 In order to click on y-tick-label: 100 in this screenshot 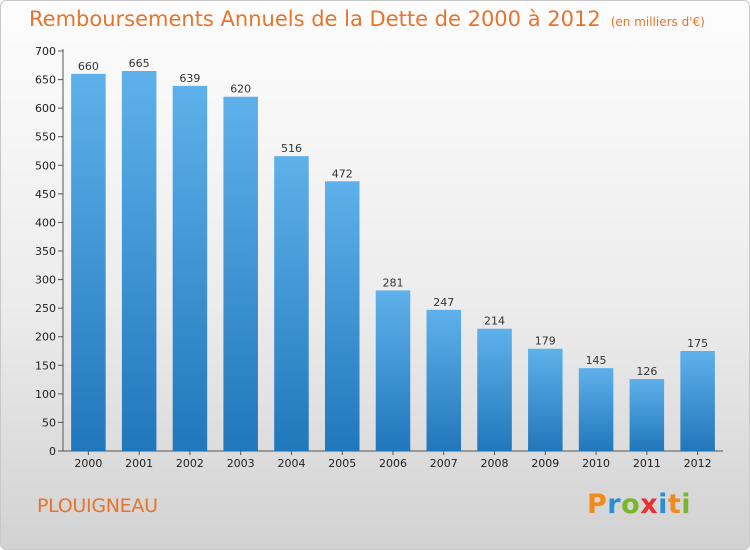, I will do `click(45, 394)`.